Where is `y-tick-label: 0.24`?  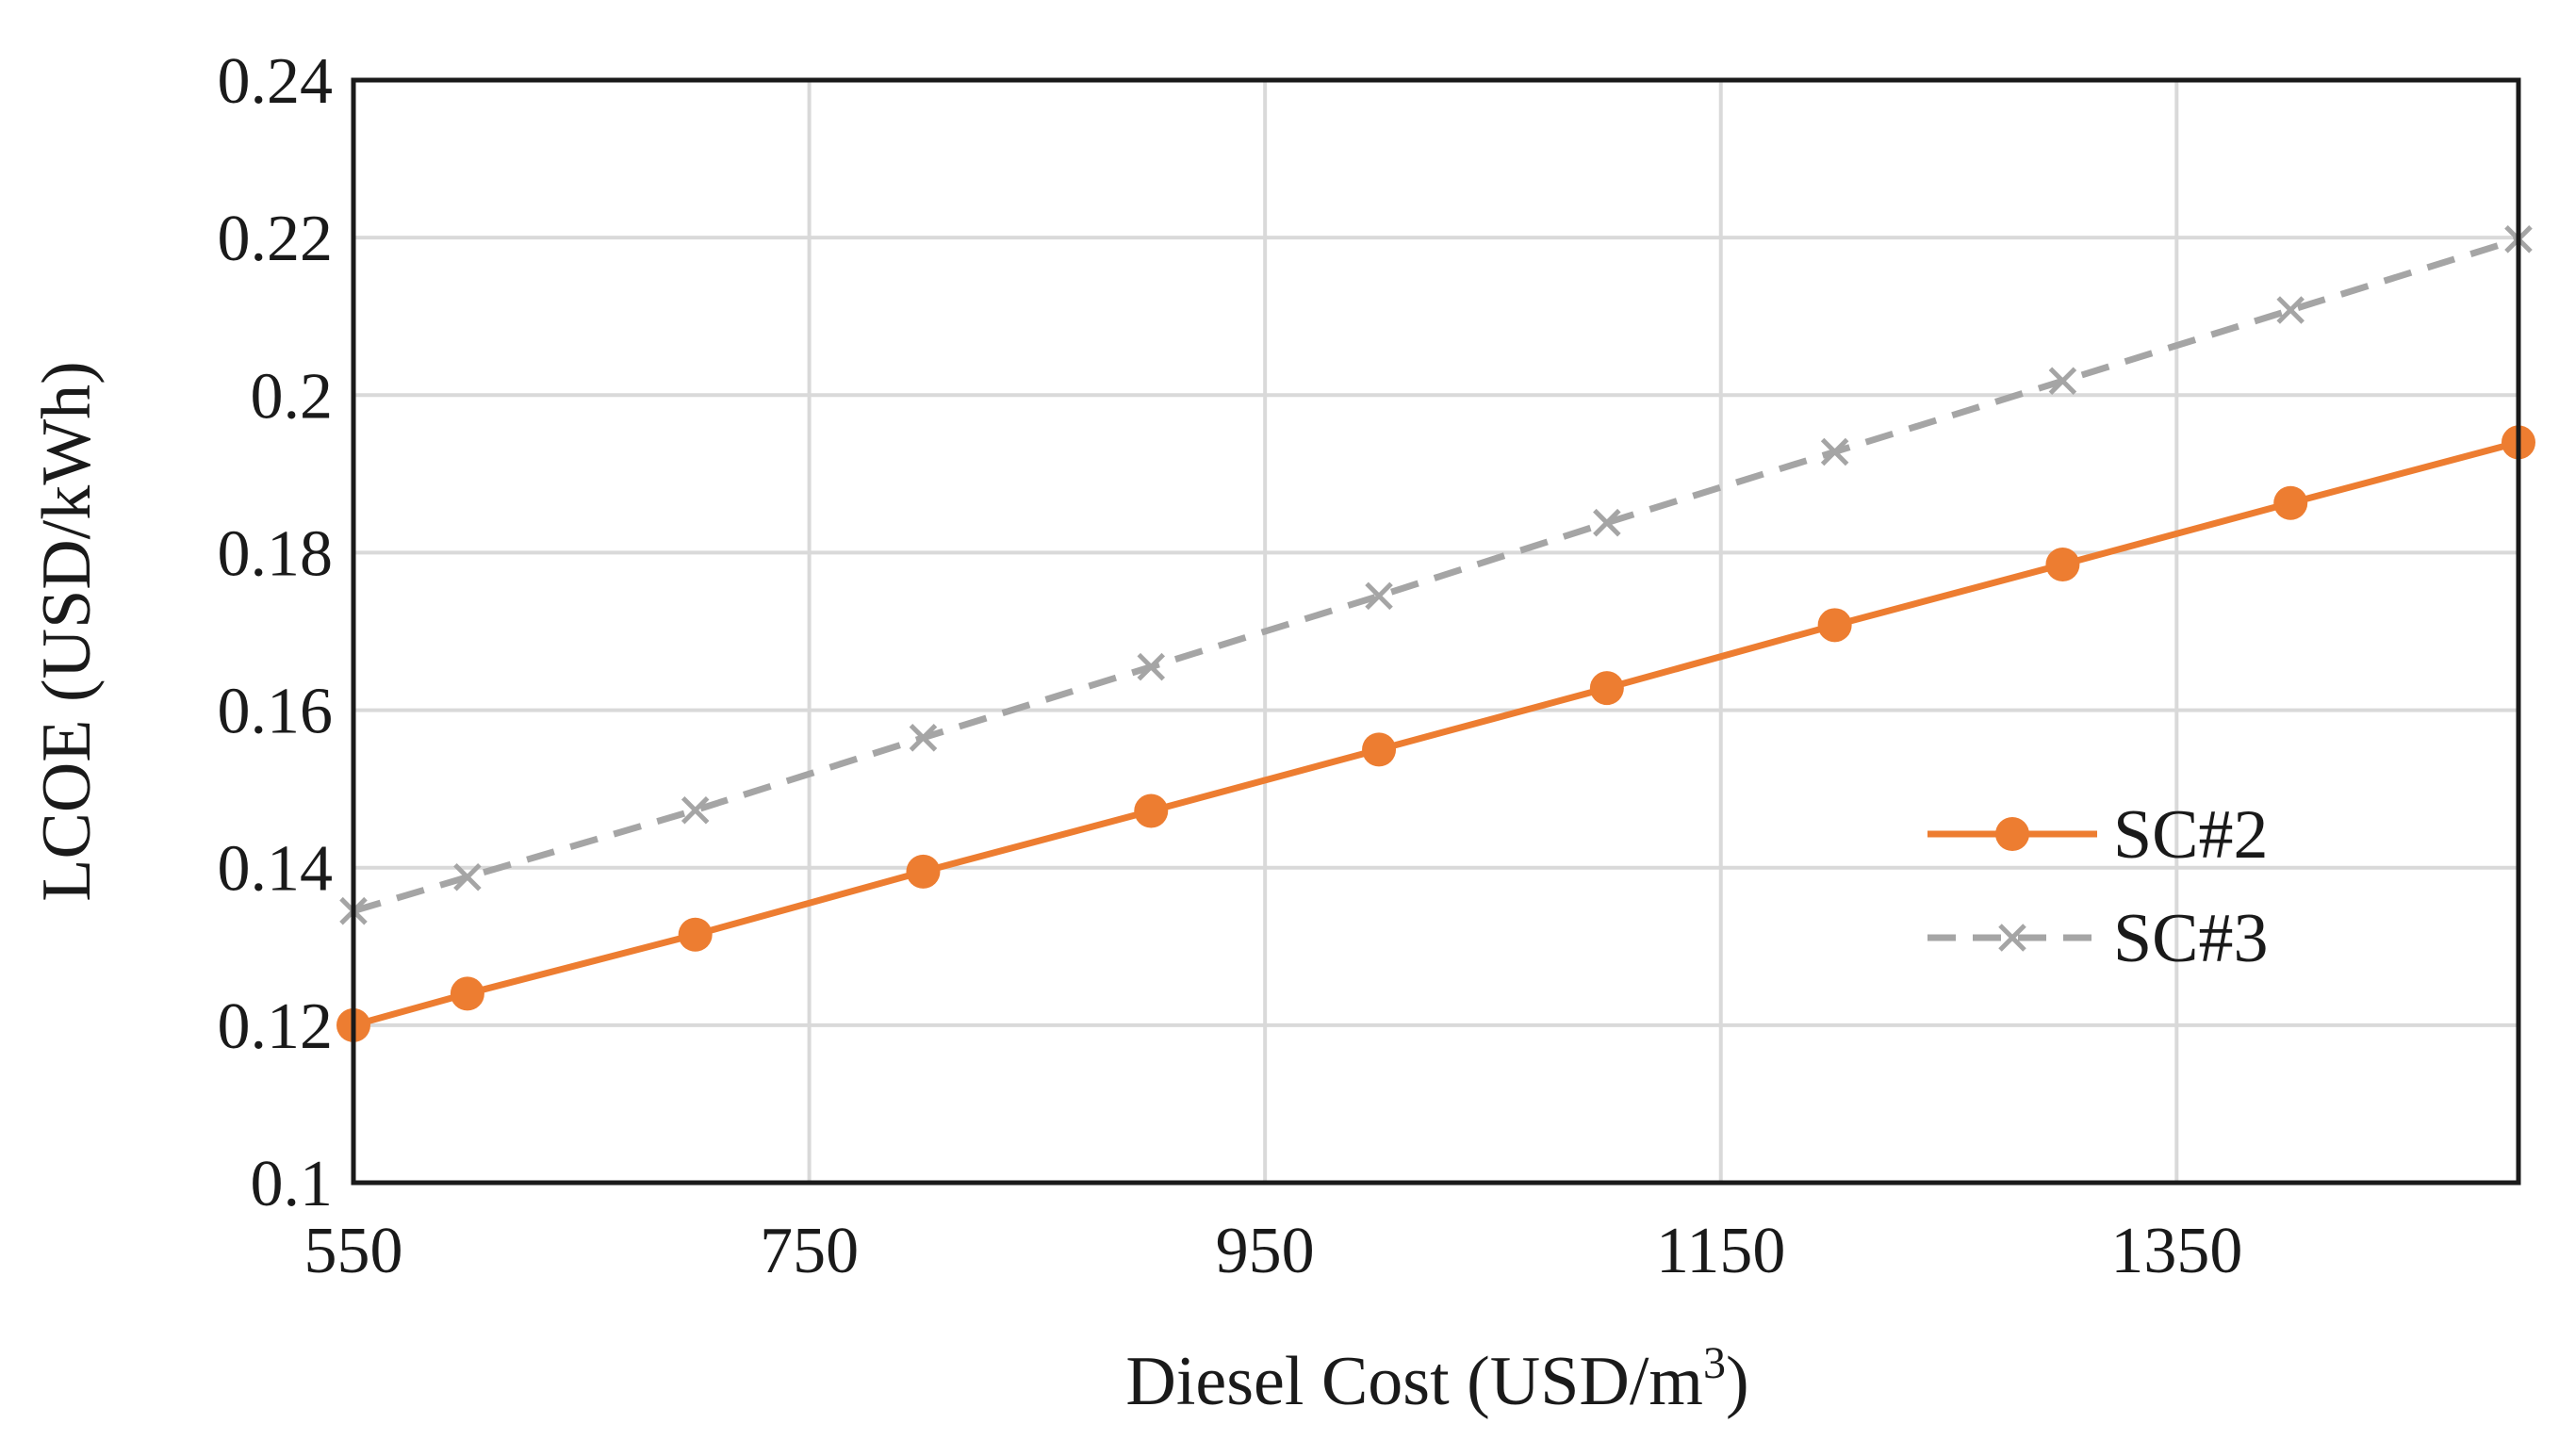
y-tick-label: 0.24 is located at coordinates (276, 81).